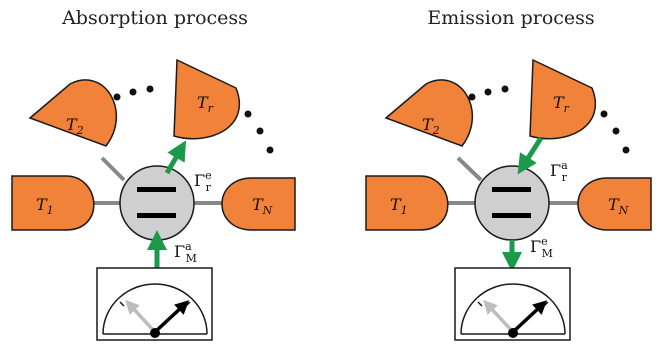  I want to click on gamma-r-label: Γe r, so click(203, 181).